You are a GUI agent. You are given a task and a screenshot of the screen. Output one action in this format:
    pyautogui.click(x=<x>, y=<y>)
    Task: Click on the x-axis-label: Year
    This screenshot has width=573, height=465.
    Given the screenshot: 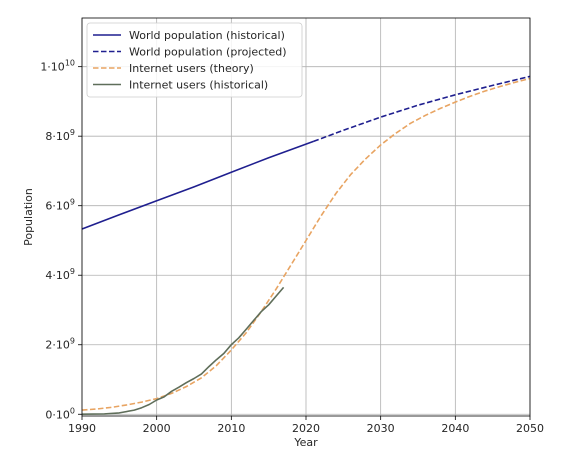 What is the action you would take?
    pyautogui.click(x=305, y=442)
    